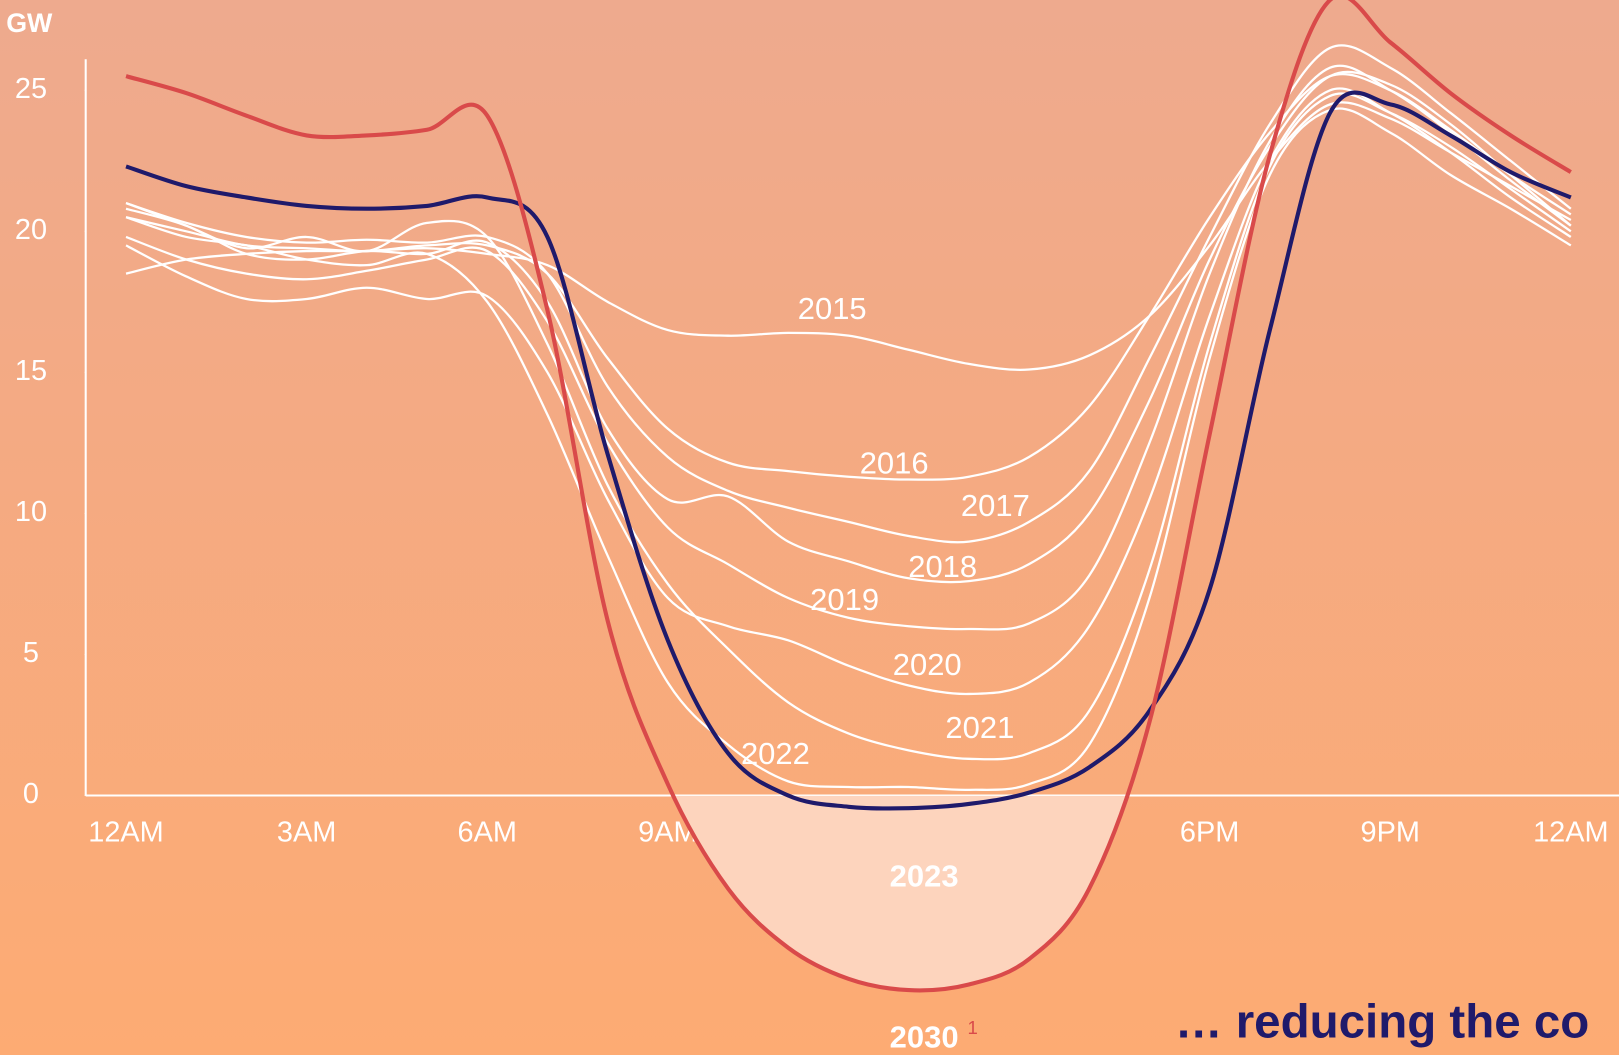  I want to click on series-label: 2022, so click(775, 753).